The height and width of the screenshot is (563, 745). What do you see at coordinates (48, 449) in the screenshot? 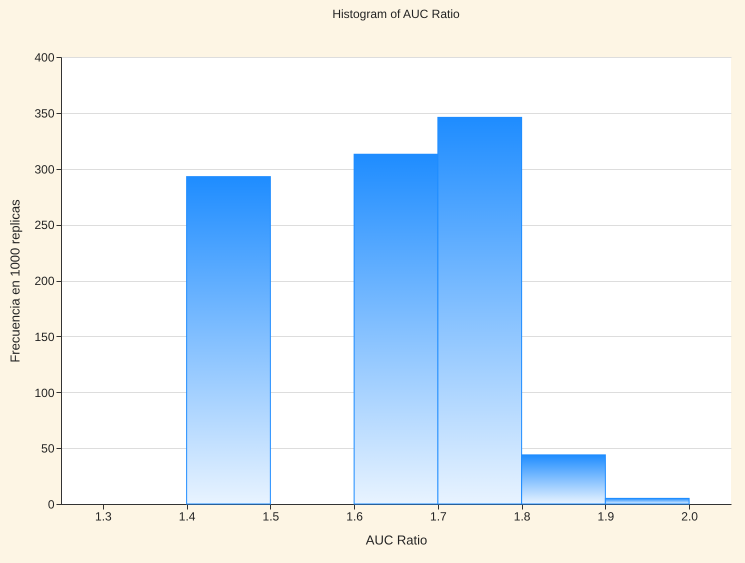
I see `y-tick-label: 50` at bounding box center [48, 449].